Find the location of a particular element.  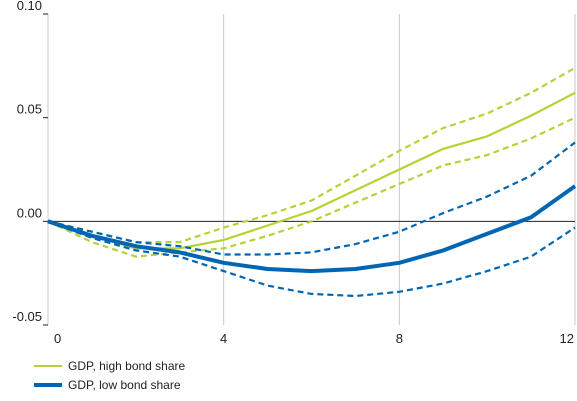

y-tick-label-2: 0.05 is located at coordinates (29, 109).